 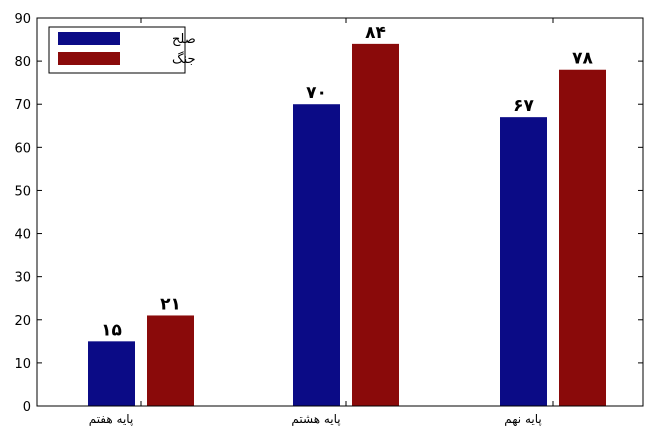 I want to click on legend-items: صلح جنگ, so click(x=127, y=49).